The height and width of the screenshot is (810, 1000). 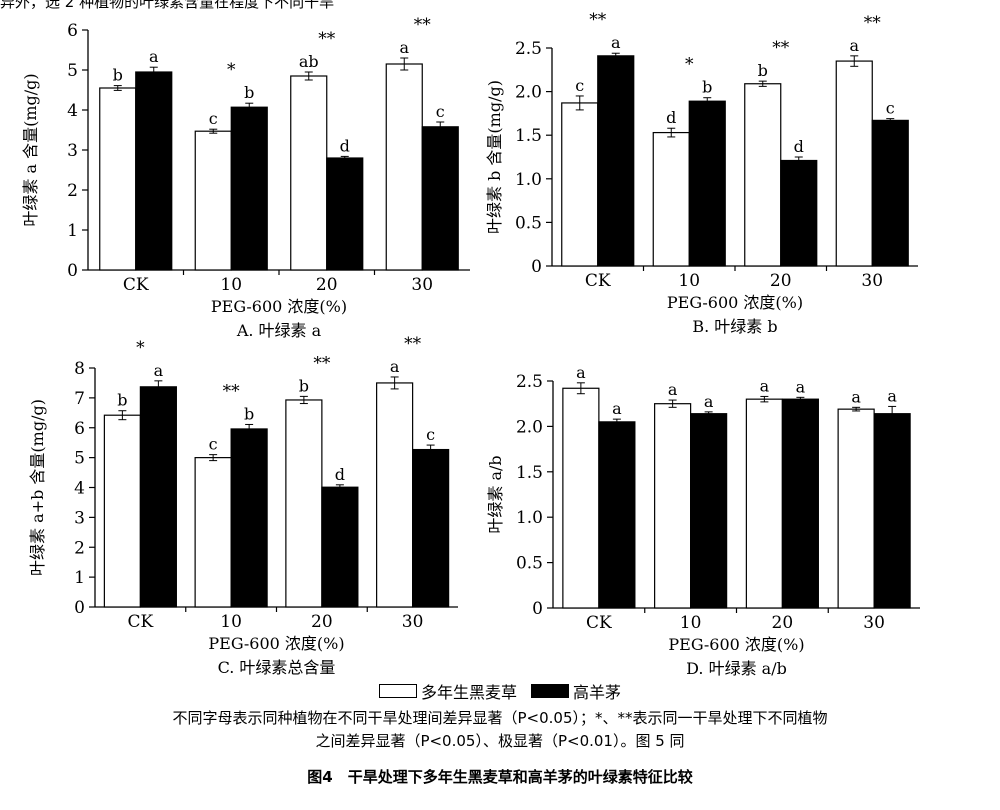 What do you see at coordinates (597, 692) in the screenshot?
I see `legend-label-species2: 高羊茅` at bounding box center [597, 692].